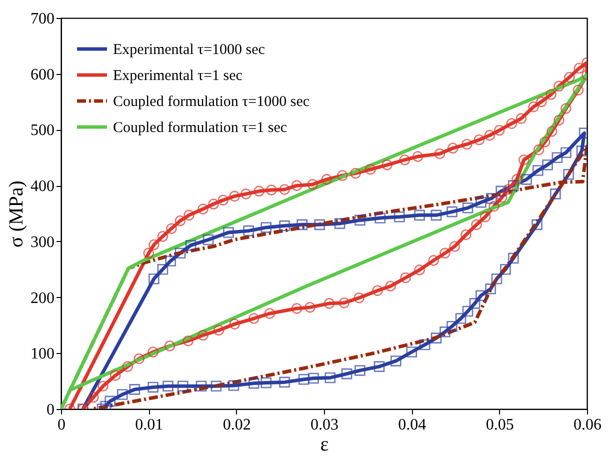  I want to click on x-tick-label: 0.06, so click(588, 425).